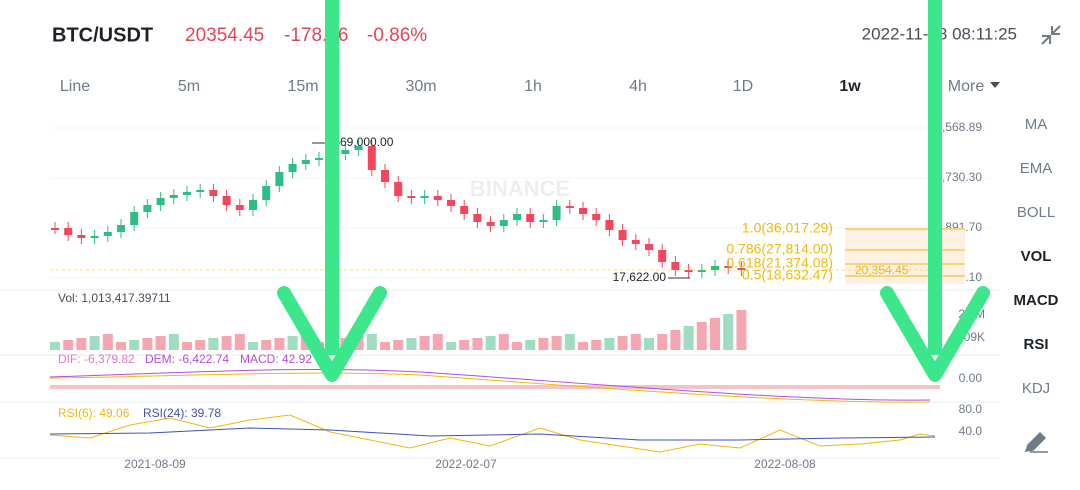 The width and height of the screenshot is (1080, 490). I want to click on timeframe-tab: 1h, so click(533, 86).